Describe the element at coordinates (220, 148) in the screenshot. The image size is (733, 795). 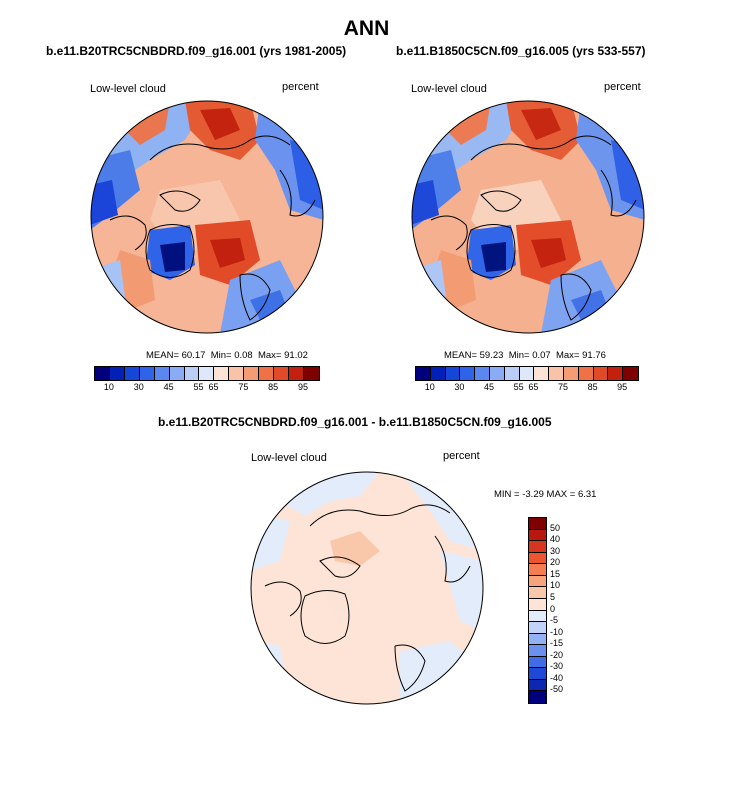
I see `panel1-coast-north` at that location.